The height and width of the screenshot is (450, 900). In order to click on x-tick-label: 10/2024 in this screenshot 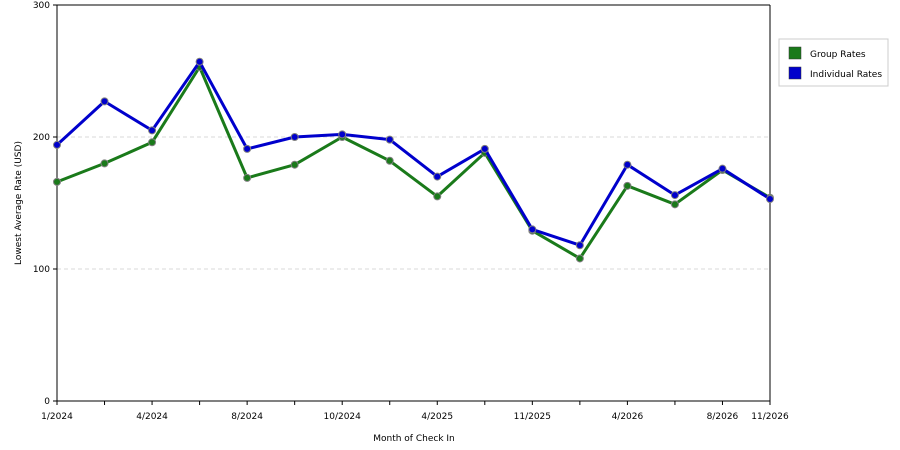, I will do `click(343, 417)`.